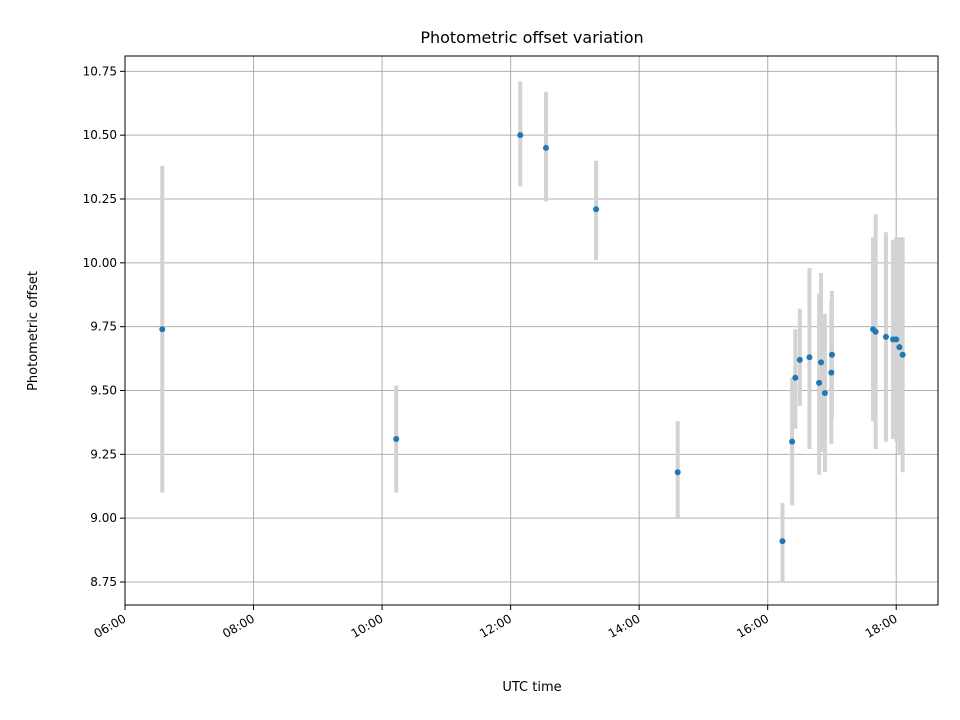  I want to click on y-tick-label: 10.00, so click(100, 263).